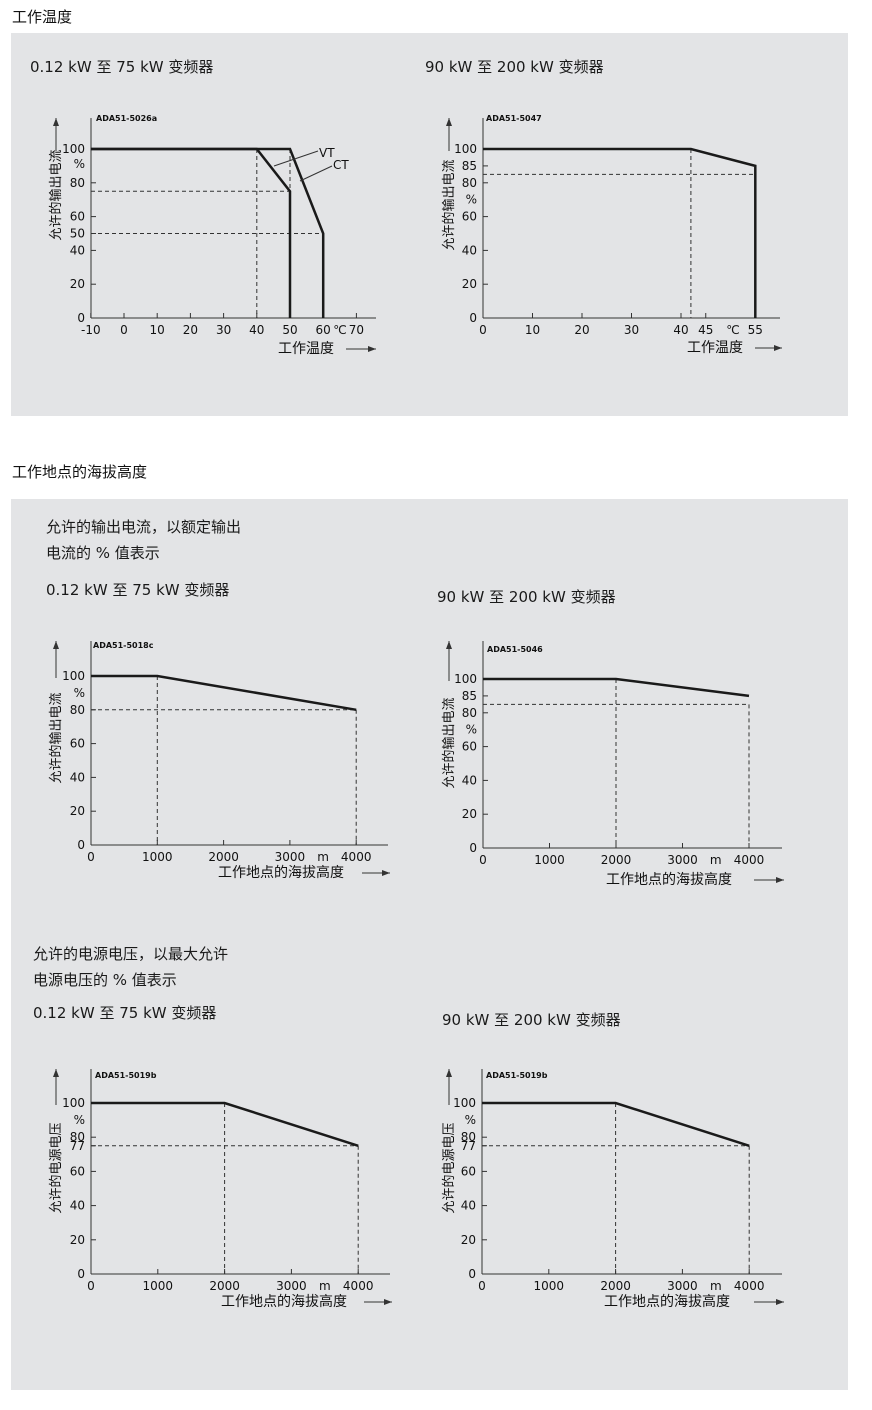 The width and height of the screenshot is (872, 1410). What do you see at coordinates (56, 1073) in the screenshot?
I see `alt-voltage-small-y-arrow-head` at bounding box center [56, 1073].